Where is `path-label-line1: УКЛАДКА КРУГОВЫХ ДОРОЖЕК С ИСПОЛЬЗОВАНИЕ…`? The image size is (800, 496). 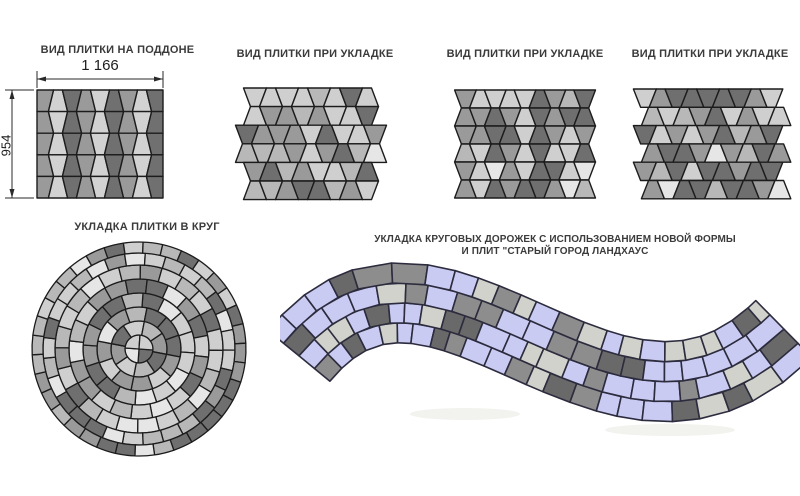 path-label-line1: УКЛАДКА КРУГОВЫХ ДОРОЖЕК С ИСПОЛЬЗОВАНИЕ… is located at coordinates (555, 239).